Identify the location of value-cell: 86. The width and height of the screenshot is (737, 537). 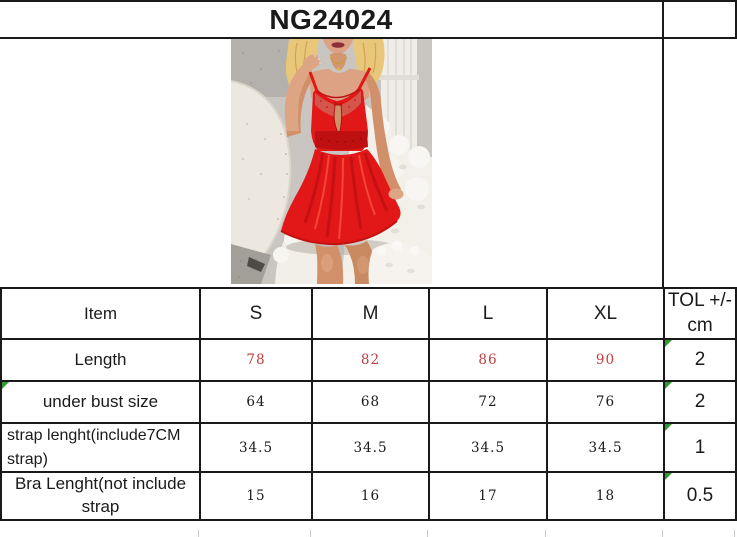
(488, 360).